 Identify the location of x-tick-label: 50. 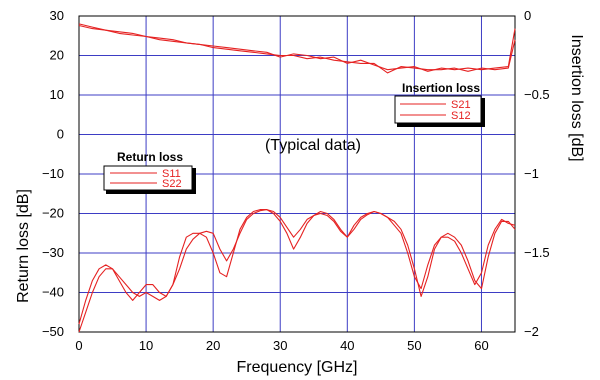
(414, 345).